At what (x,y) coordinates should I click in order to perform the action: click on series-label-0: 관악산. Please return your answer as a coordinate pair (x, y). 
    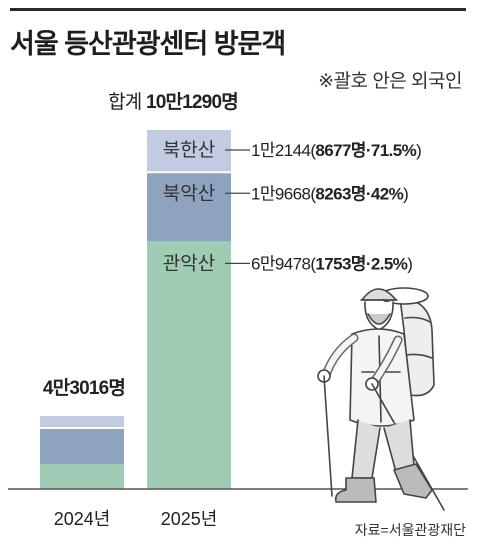
    Looking at the image, I should click on (189, 263).